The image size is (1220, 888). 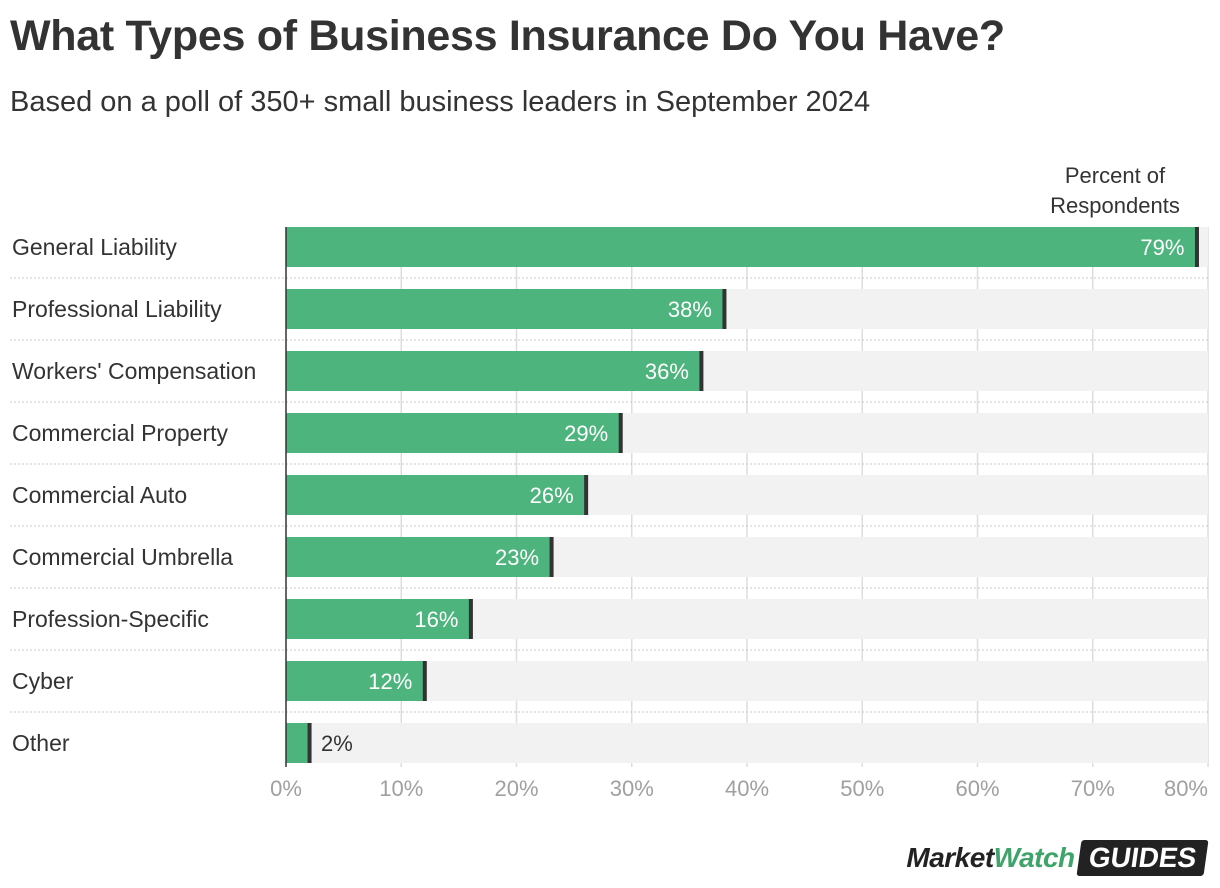 I want to click on data-label: 16%, so click(x=436, y=619).